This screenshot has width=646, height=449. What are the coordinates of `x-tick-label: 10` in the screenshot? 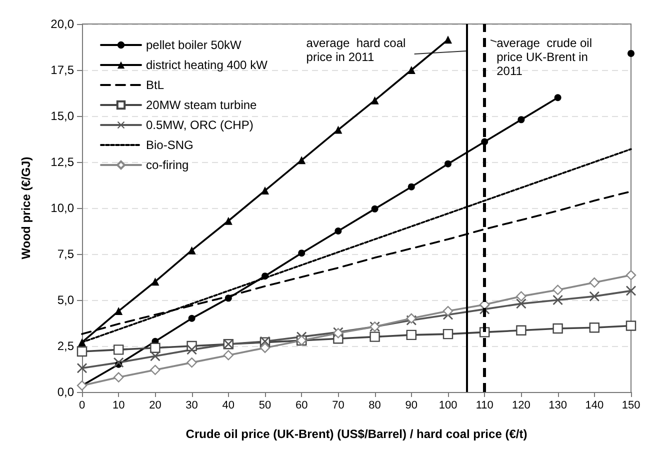 It's located at (118, 406).